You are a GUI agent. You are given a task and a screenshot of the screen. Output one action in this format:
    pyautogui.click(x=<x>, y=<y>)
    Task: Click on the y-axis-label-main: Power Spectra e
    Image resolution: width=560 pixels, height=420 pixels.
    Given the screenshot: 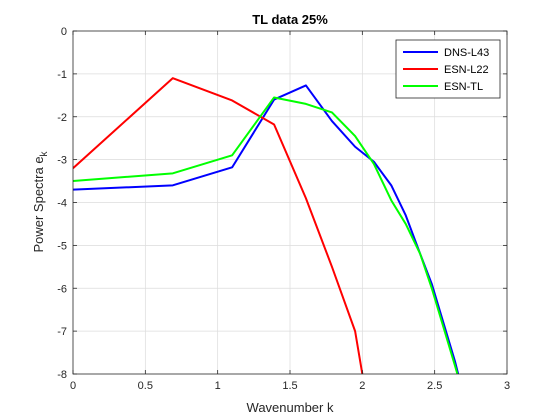 What is the action you would take?
    pyautogui.click(x=38, y=204)
    